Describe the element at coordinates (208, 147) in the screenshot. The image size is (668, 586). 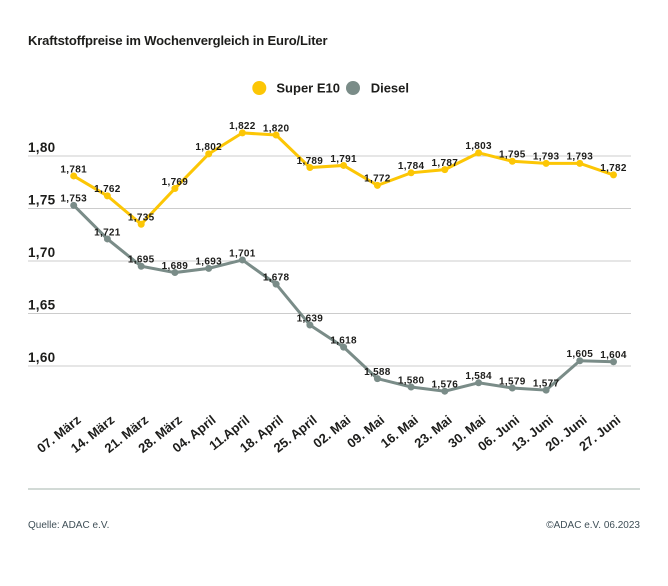
I see `svg-text: 1,802` at that location.